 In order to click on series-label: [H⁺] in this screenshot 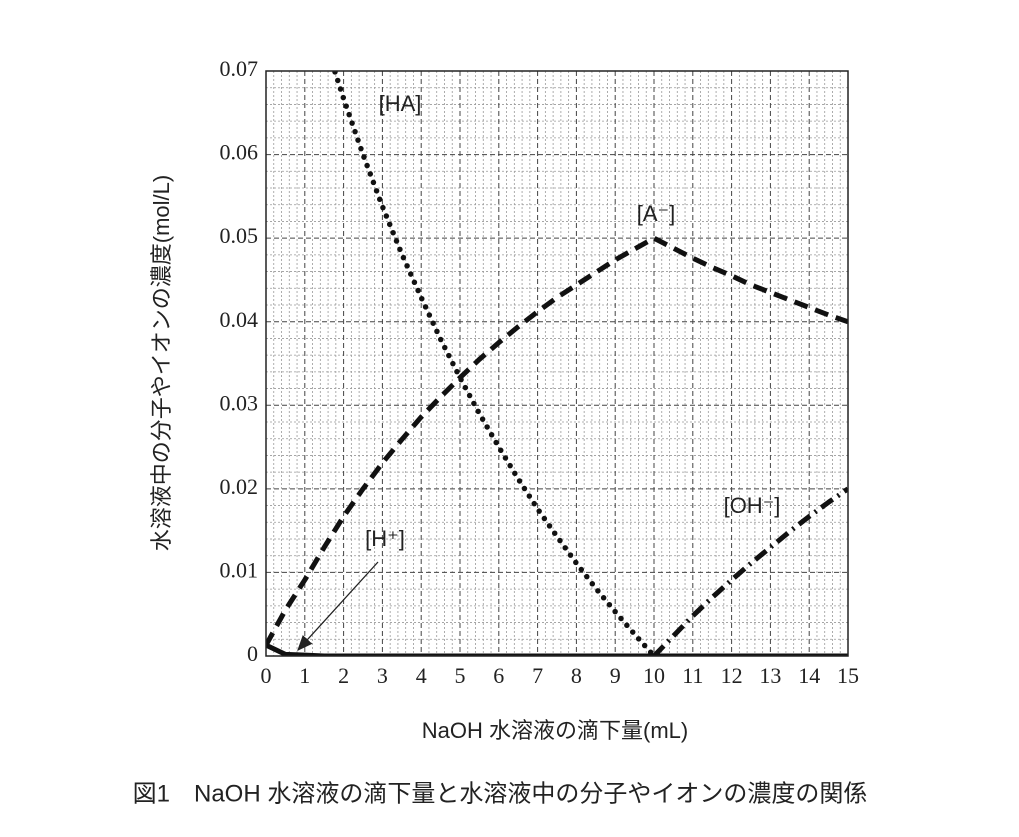, I will do `click(385, 538)`.